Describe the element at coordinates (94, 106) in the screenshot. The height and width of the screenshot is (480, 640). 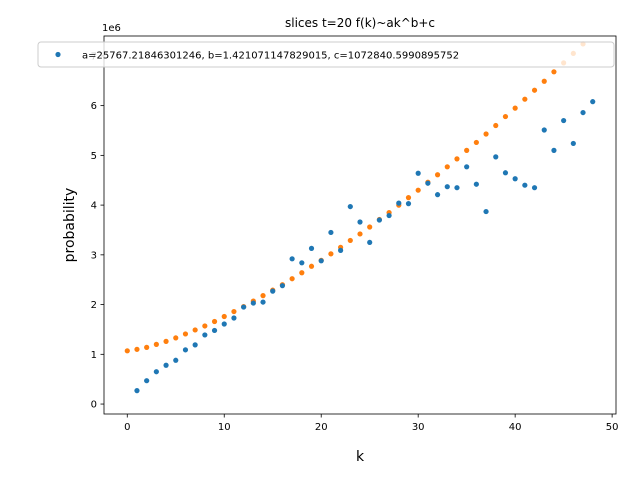
I see `y-tick-label: 6` at that location.